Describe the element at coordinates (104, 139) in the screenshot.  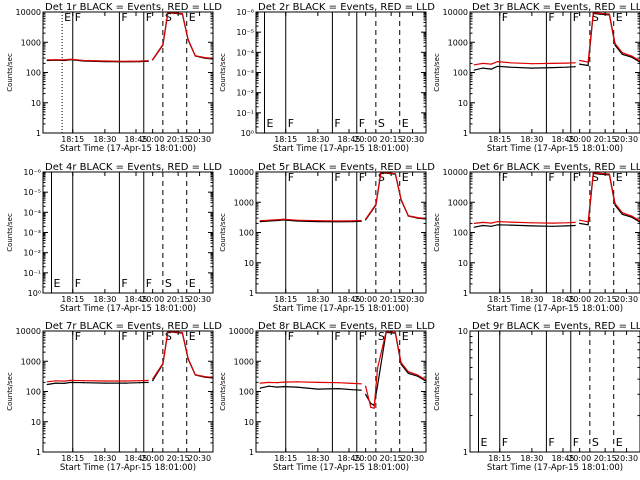
I see `x-tick-label: 18:30` at that location.